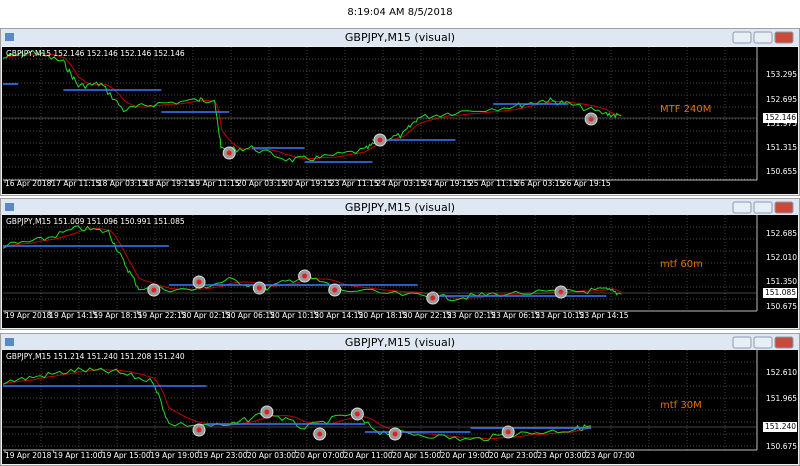  I want to click on time-label: 19 Apr 11:00, so click(77, 455).